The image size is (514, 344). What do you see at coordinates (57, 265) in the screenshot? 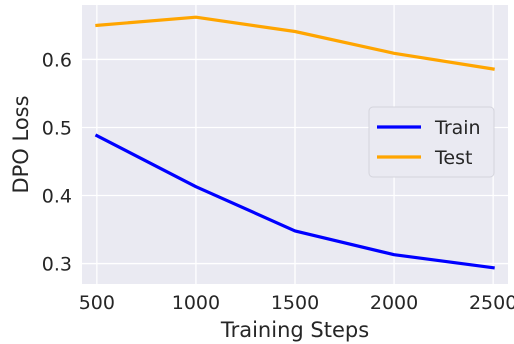
I see `y-tick-label: 0.3` at bounding box center [57, 265].